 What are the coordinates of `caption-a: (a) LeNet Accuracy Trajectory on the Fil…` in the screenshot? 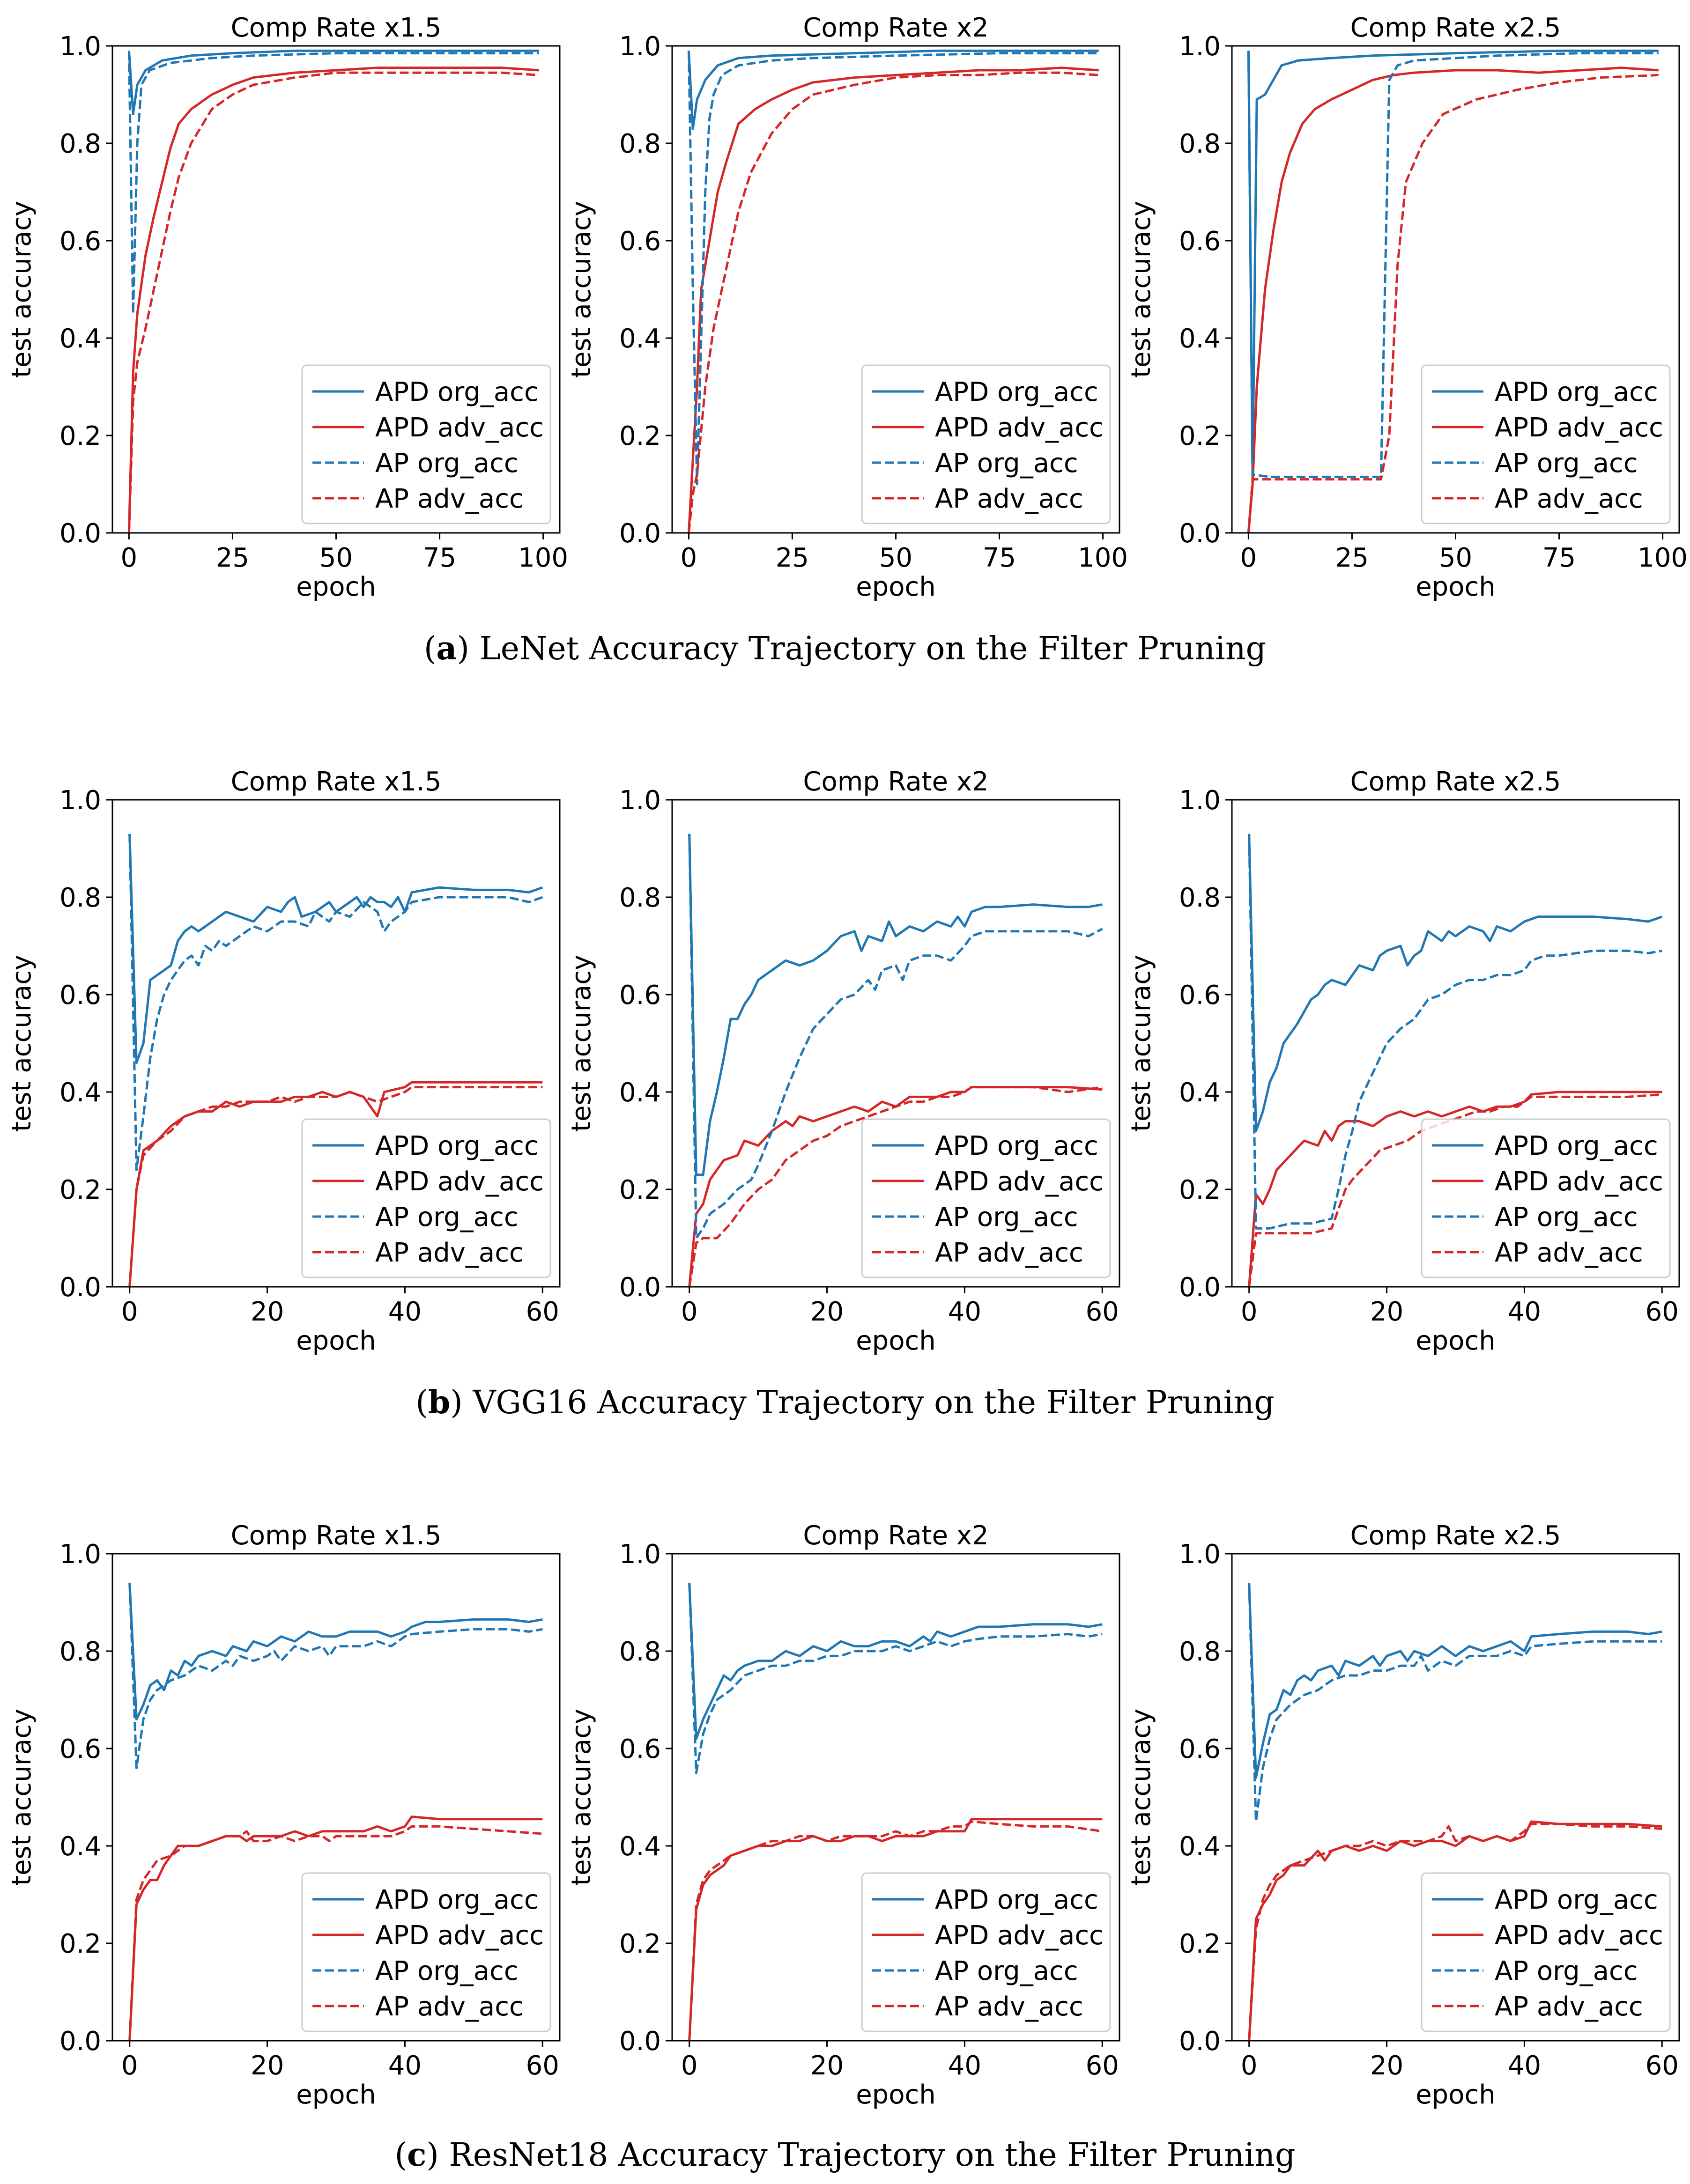 It's located at (845, 648).